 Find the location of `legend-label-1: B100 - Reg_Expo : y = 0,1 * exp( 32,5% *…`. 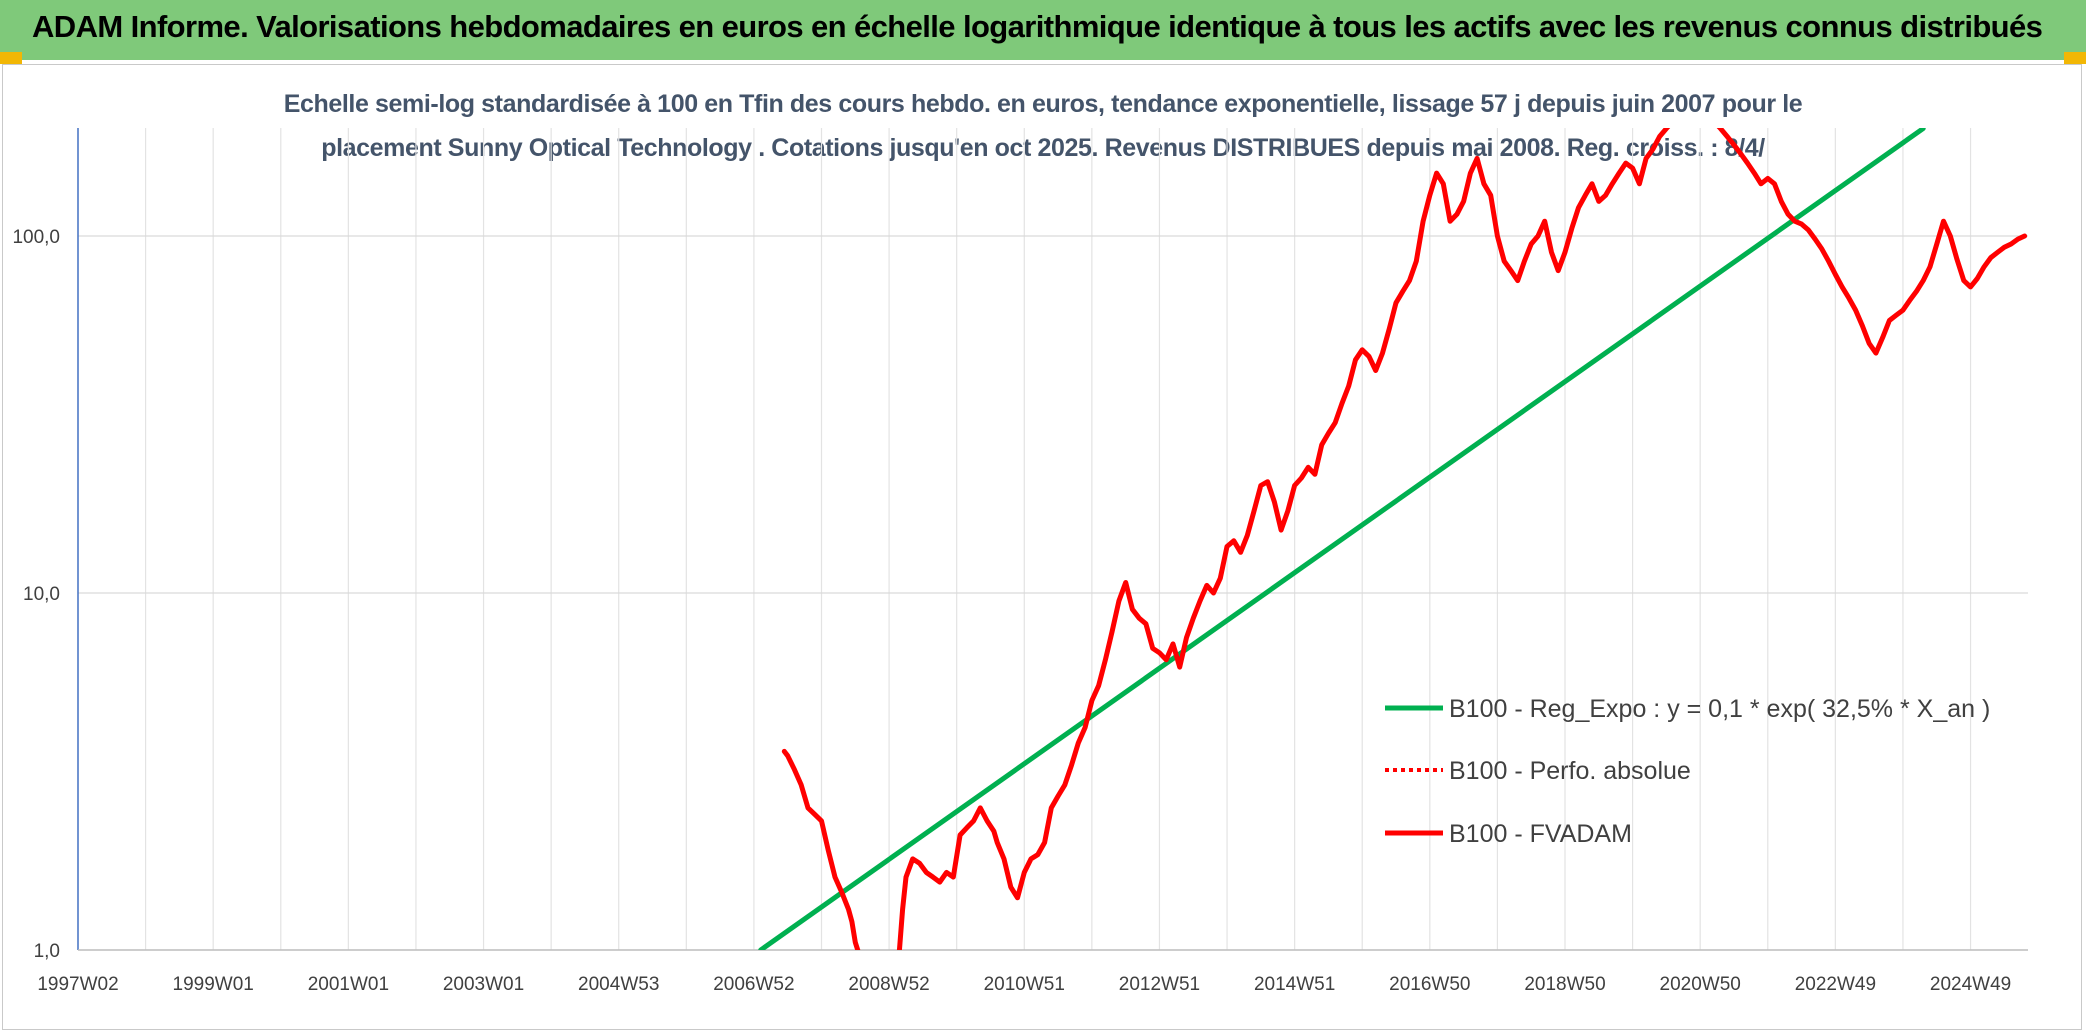

legend-label-1: B100 - Reg_Expo : y = 0,1 * exp( 32,5% *… is located at coordinates (1719, 709).